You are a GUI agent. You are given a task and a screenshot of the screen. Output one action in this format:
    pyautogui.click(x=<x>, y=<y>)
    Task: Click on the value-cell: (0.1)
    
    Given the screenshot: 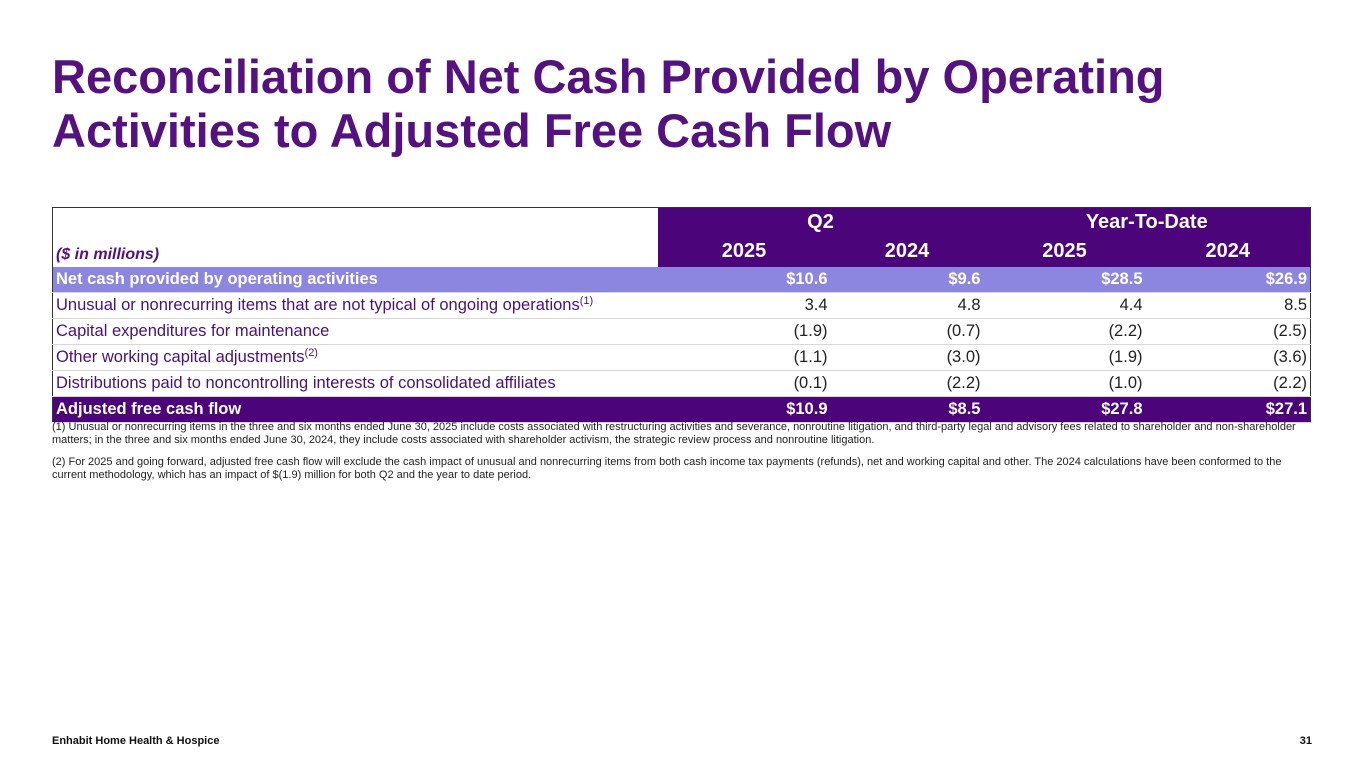 What is the action you would take?
    pyautogui.click(x=744, y=383)
    